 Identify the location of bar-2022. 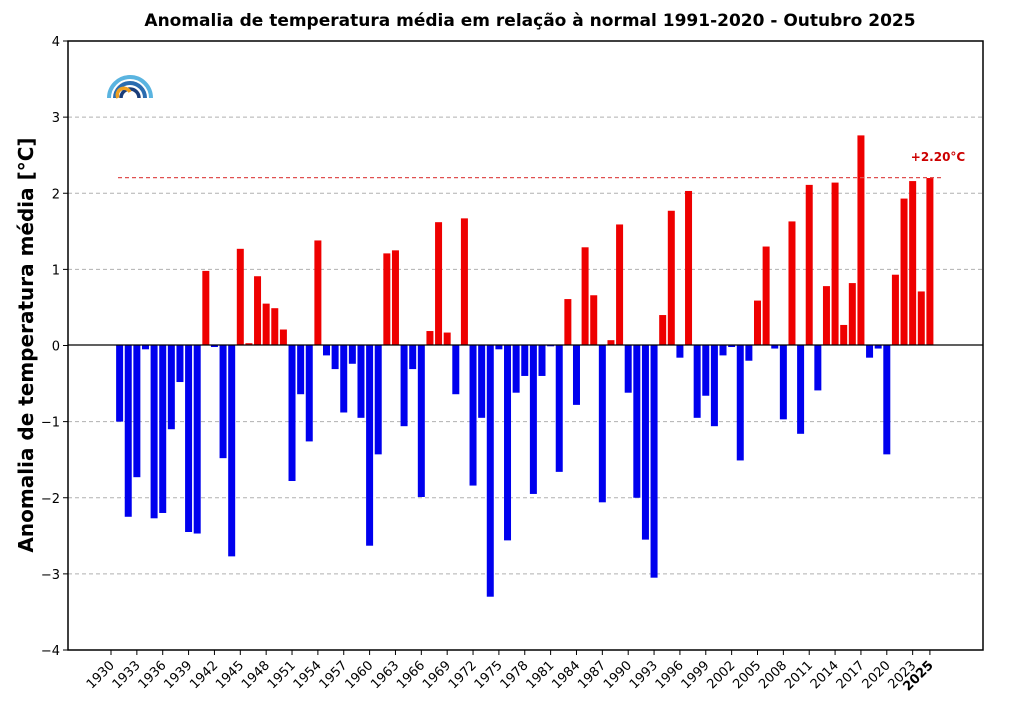
(904, 272).